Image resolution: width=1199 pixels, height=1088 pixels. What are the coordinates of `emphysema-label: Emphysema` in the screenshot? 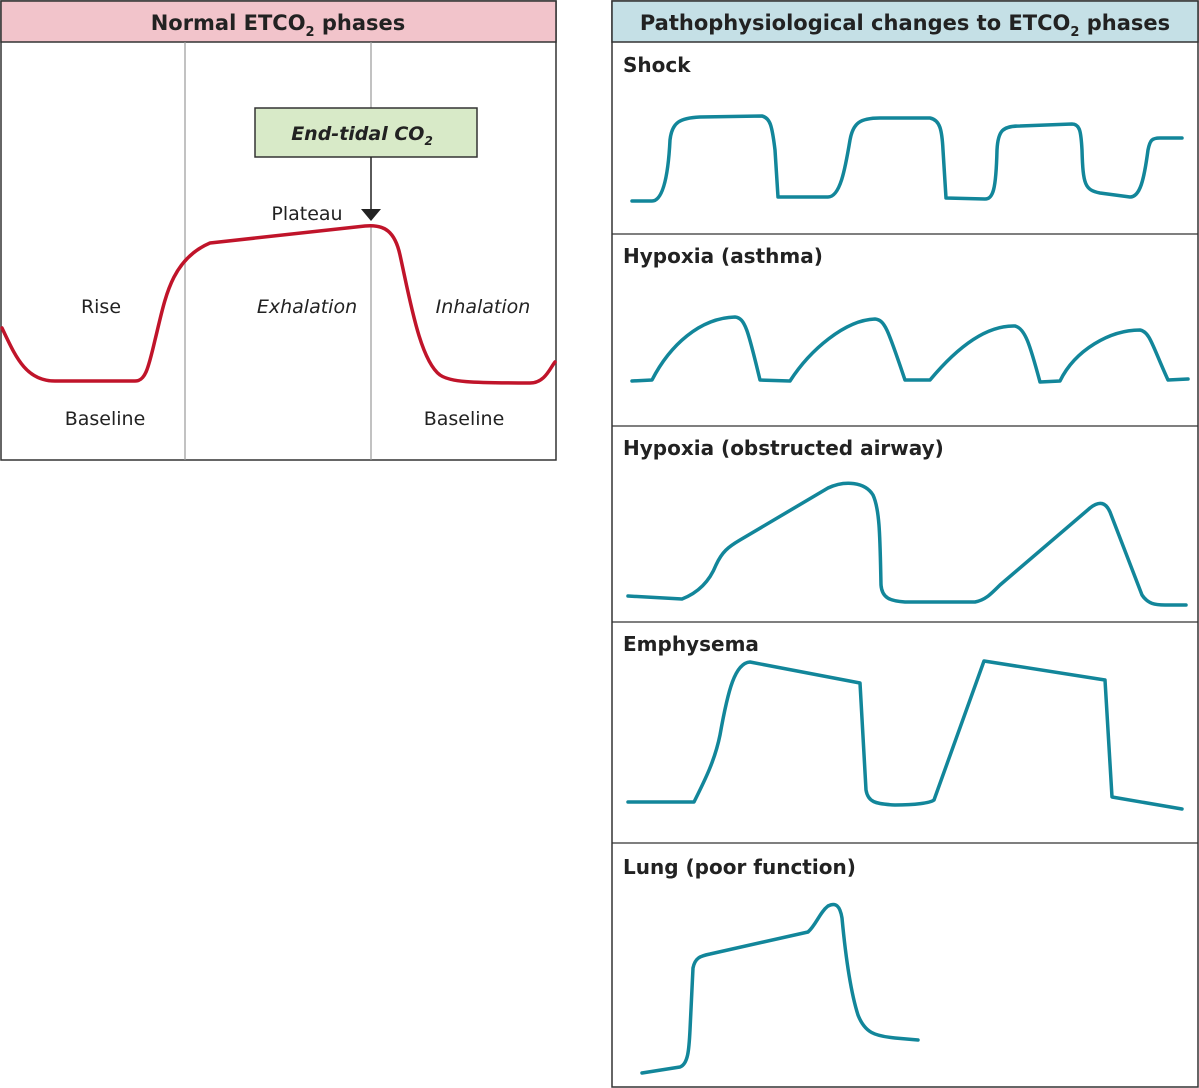 It's located at (691, 644).